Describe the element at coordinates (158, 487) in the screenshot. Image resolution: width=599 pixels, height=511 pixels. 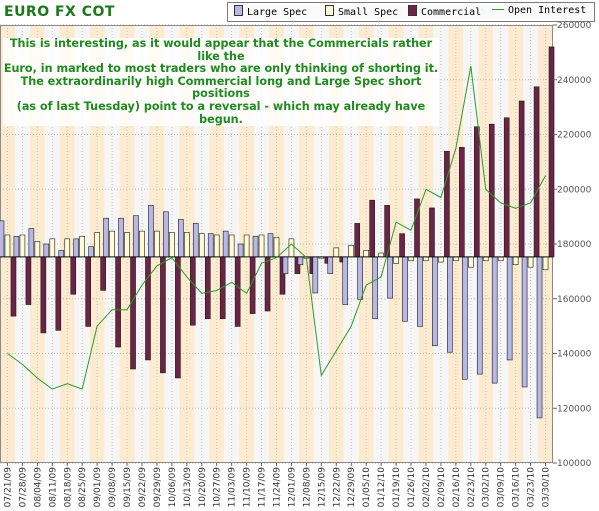
I see `x-tick-label: 09/29/09` at that location.